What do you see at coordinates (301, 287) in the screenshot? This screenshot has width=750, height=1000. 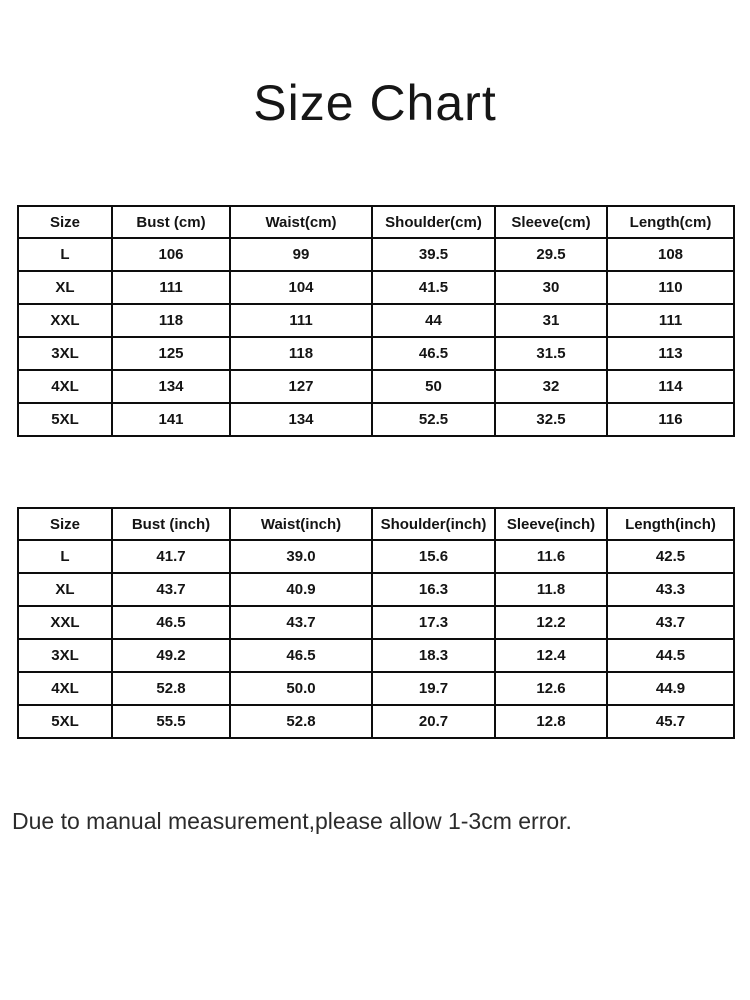 I see `measurement-cell: 104` at bounding box center [301, 287].